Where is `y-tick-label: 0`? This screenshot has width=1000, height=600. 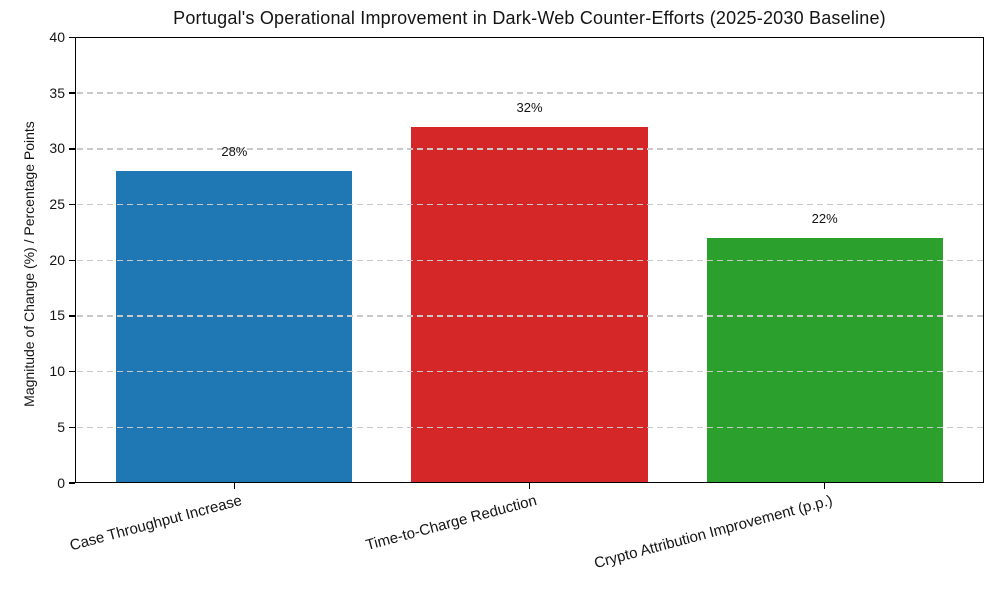
y-tick-label: 0 is located at coordinates (61, 482).